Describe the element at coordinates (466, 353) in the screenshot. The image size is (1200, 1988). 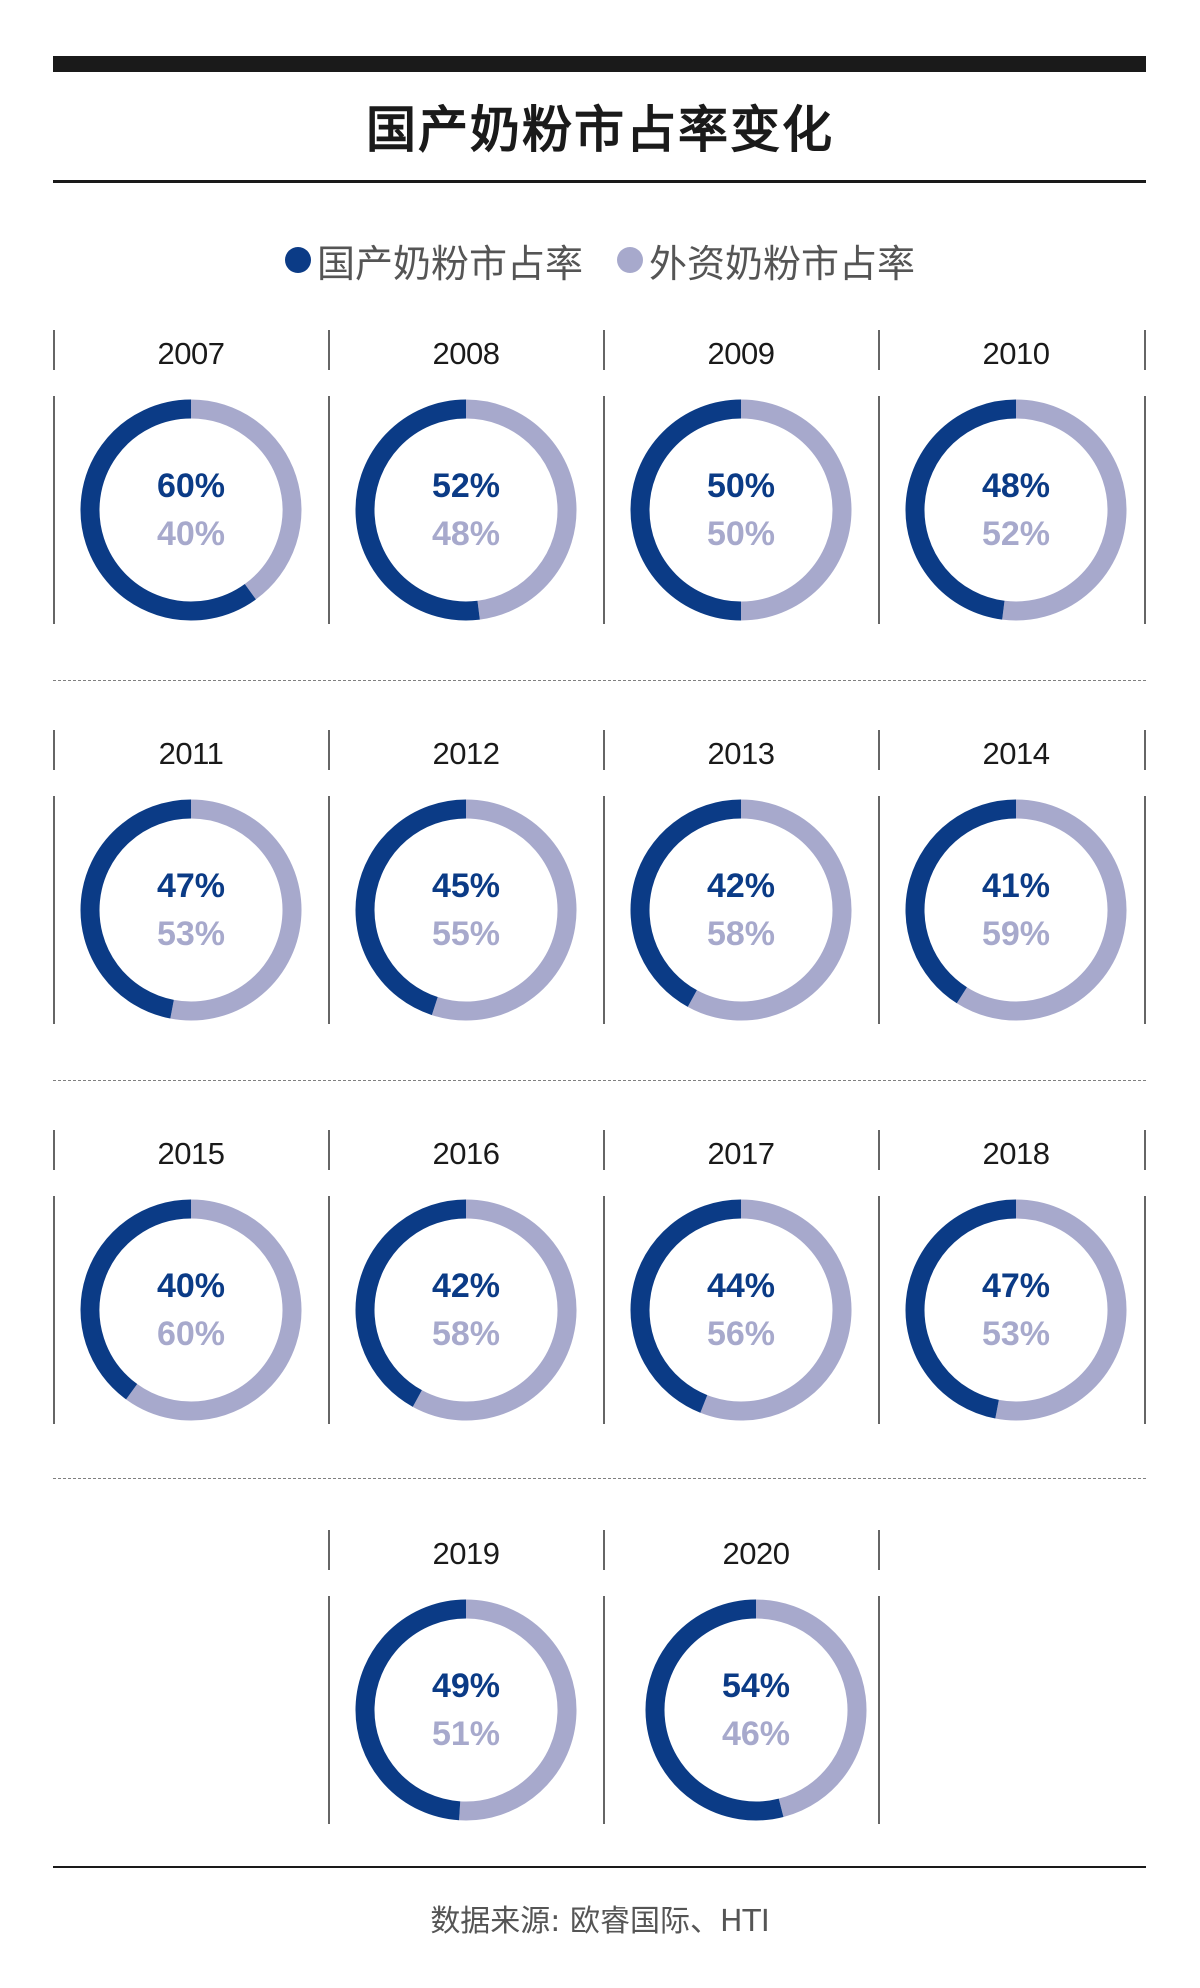
I see `year-label: 2008` at that location.